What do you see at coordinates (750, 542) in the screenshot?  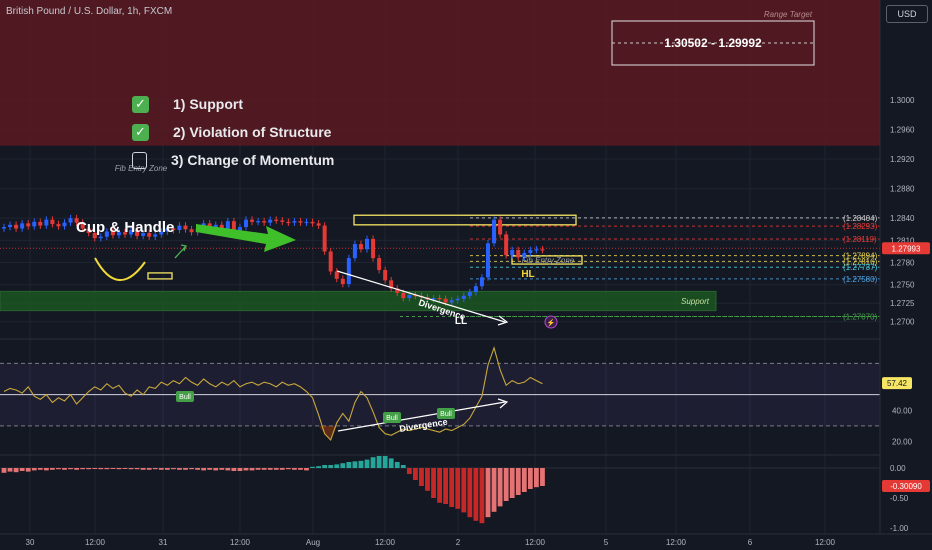 I see `x-tick-label: 6` at bounding box center [750, 542].